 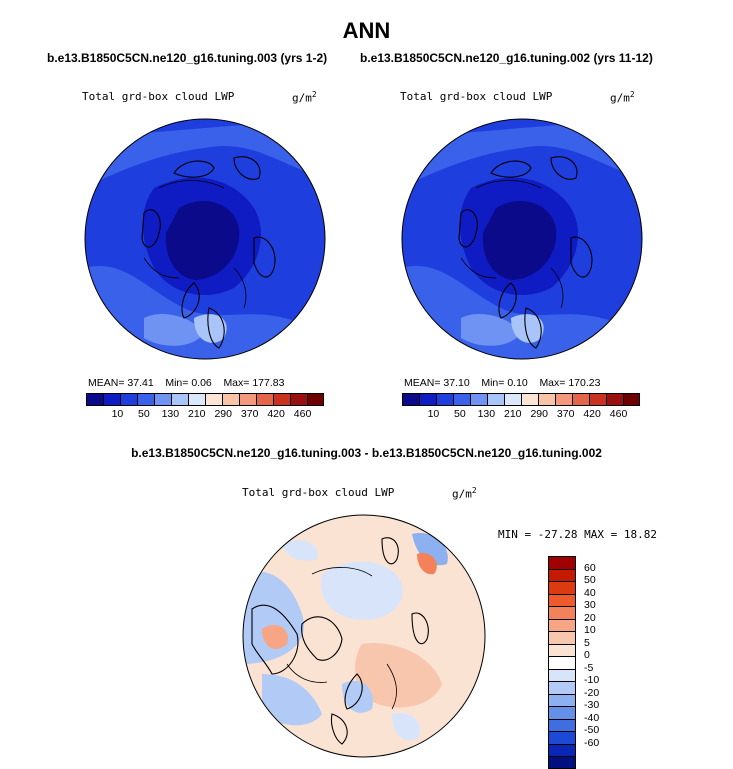 I want to click on diff-minmax: MIN = -27.28 MAX = 18.82, so click(x=577, y=534).